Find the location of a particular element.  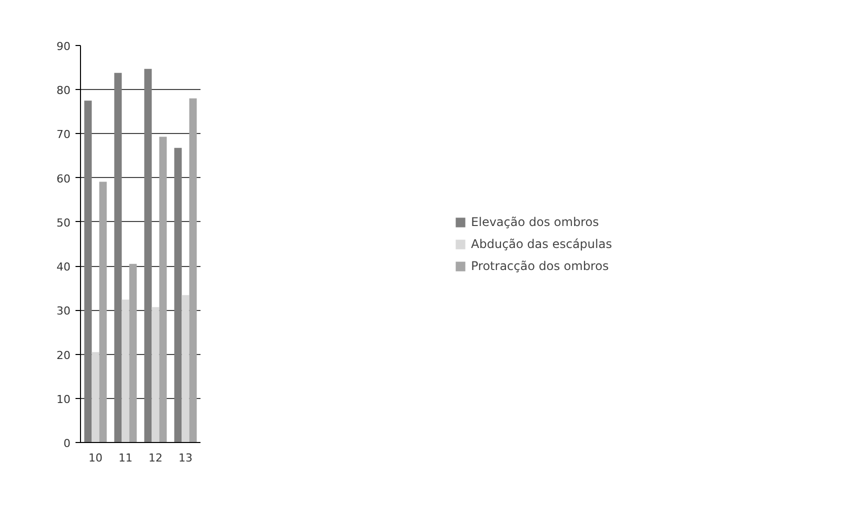

y-tick-label: 30 is located at coordinates (63, 311).